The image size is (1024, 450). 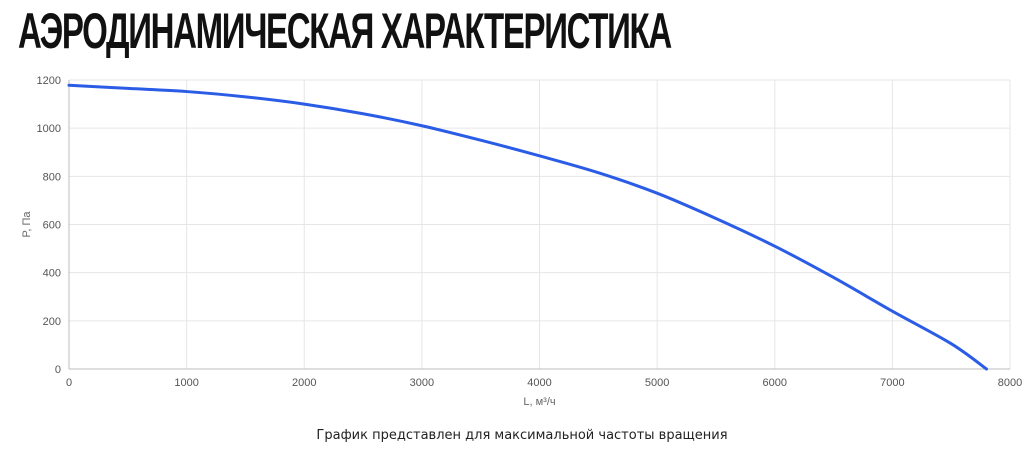 I want to click on page-title: АЭРОДИНАМИЧЕСКАЯ ХАРАКТЕРИСТИКА, so click(x=345, y=31).